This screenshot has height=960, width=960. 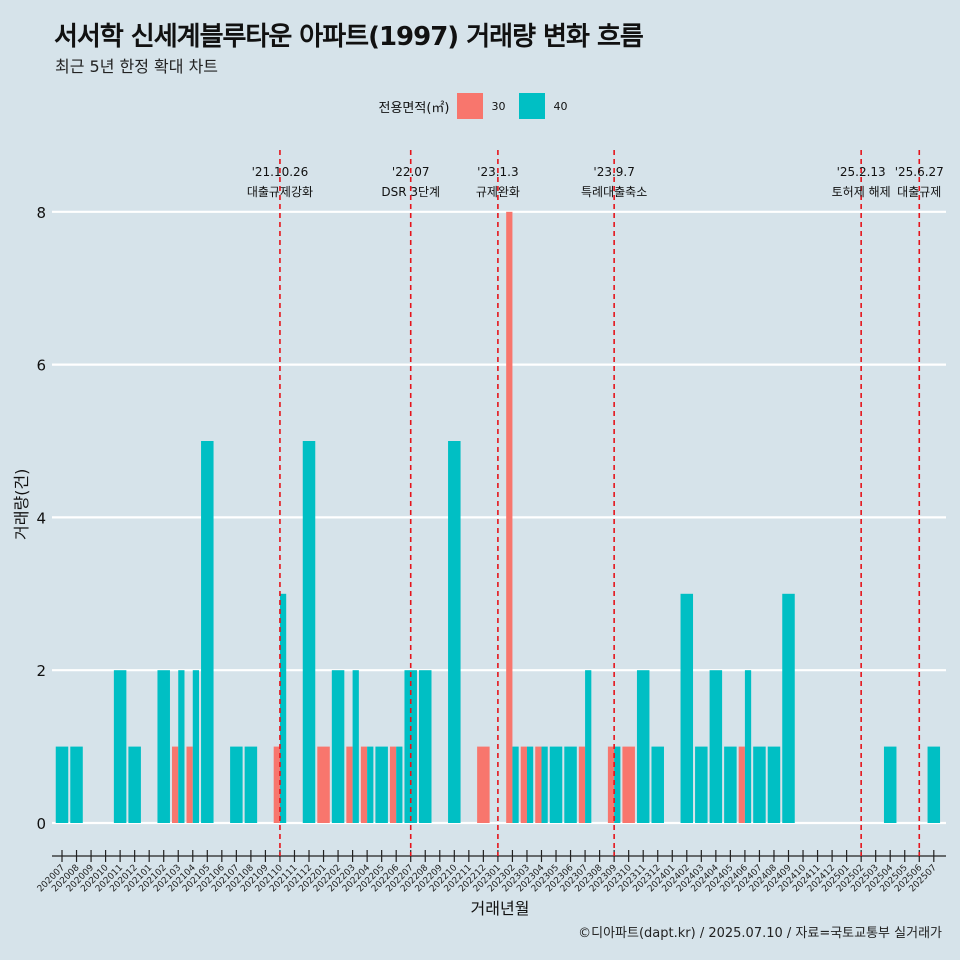 I want to click on chart-title: 서서학 신세계블루타운 아파트(1997) 거래량 변화 흐름, so click(x=349, y=37).